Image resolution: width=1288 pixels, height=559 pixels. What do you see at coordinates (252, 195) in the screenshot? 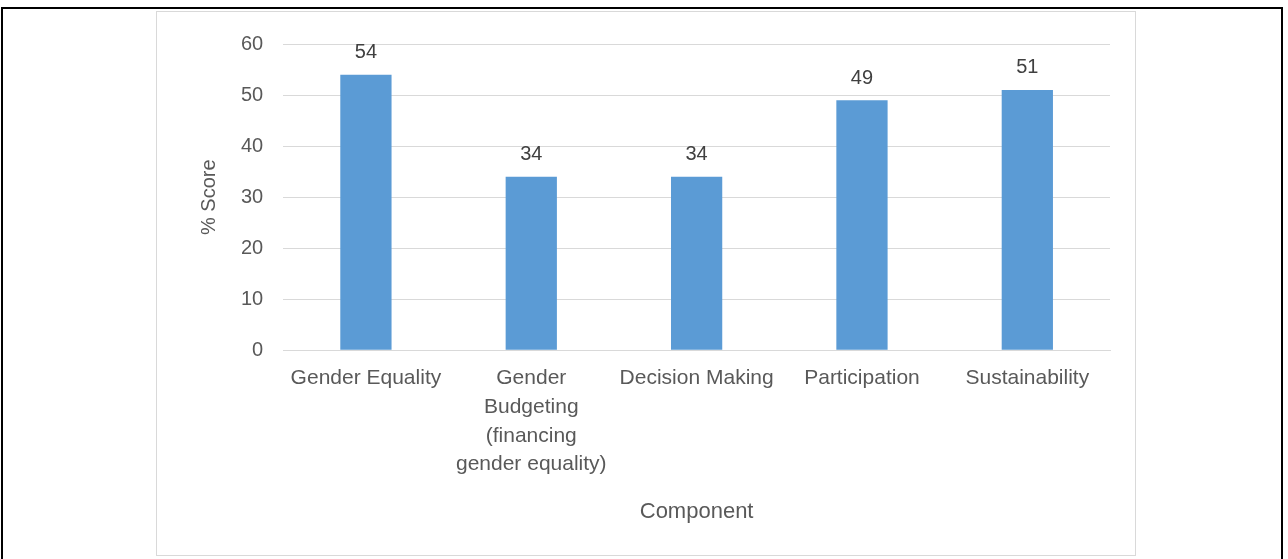
I see `y-tick-label: 30` at bounding box center [252, 195].